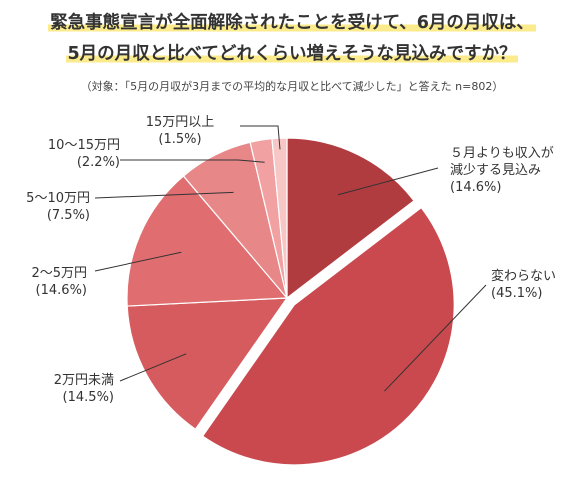 The width and height of the screenshot is (584, 481). What do you see at coordinates (207, 241) in the screenshot?
I see `pie-slice-20k-50k` at bounding box center [207, 241].